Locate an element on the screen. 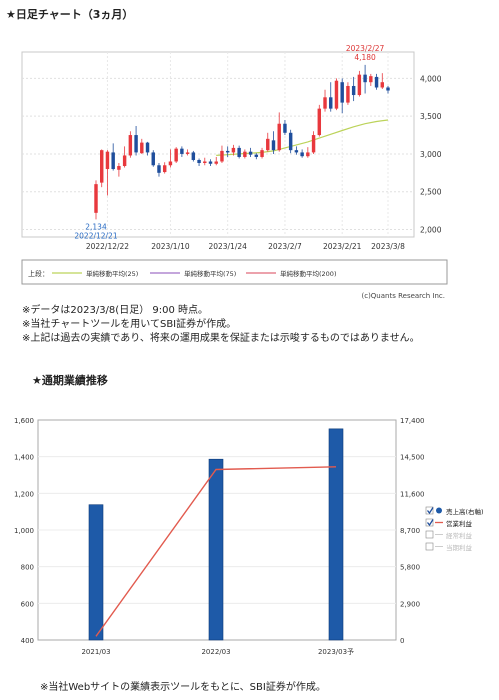 The width and height of the screenshot is (499, 700). fiscal-year-label: 2023/03予 is located at coordinates (336, 652).